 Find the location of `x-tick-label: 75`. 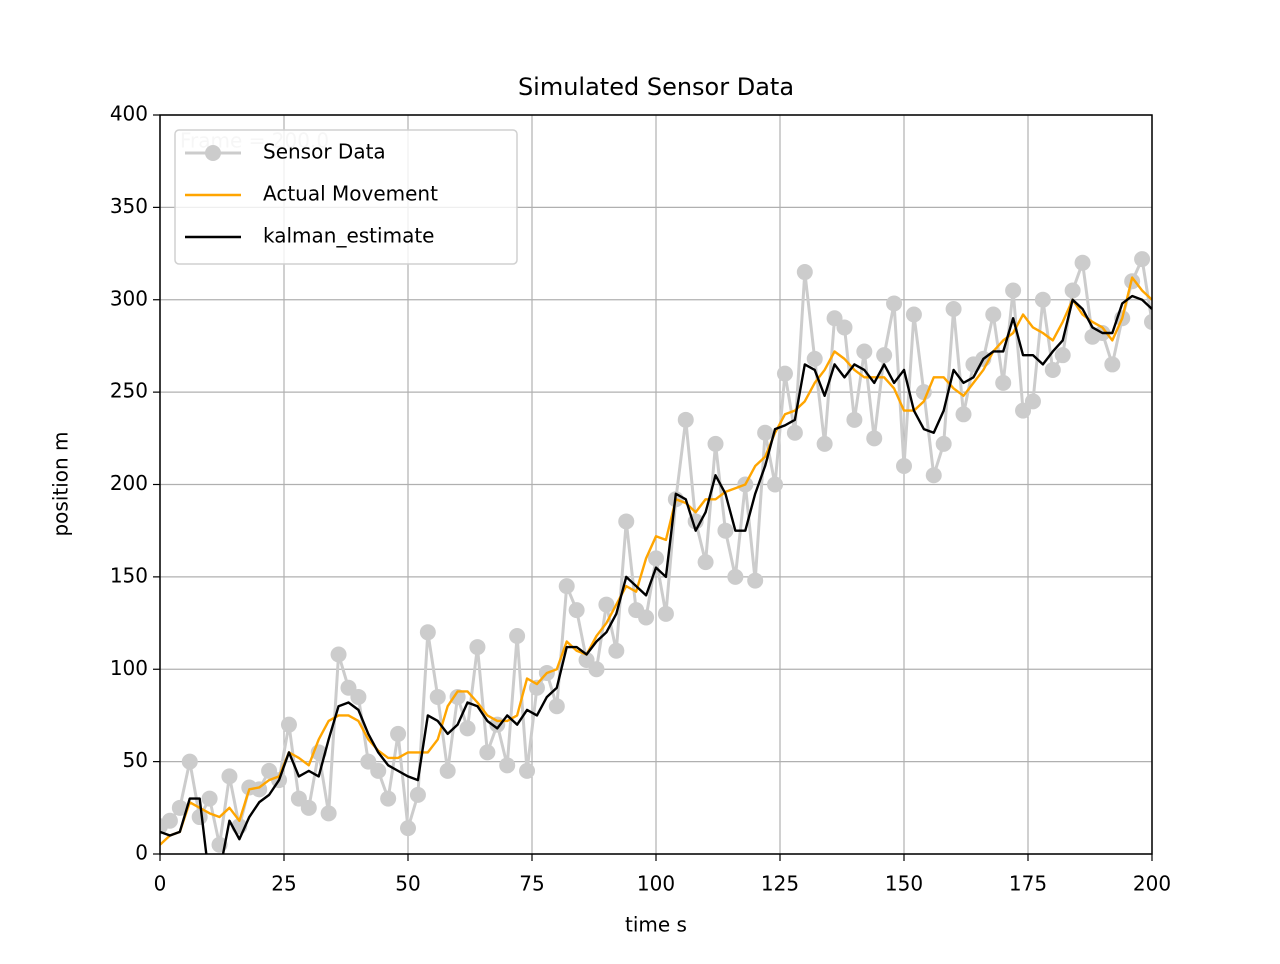

x-tick-label: 75 is located at coordinates (531, 884).